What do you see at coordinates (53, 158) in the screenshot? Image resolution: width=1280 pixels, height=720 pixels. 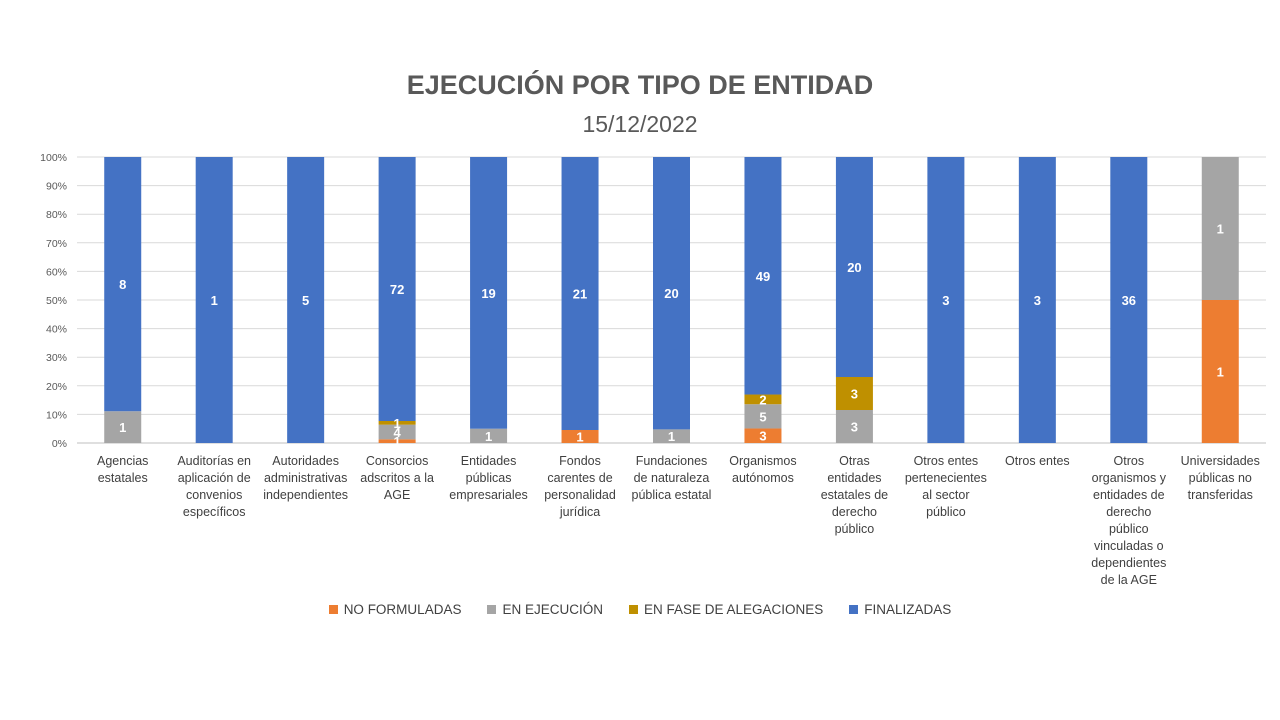 I see `y-tick-label: 100%` at bounding box center [53, 158].